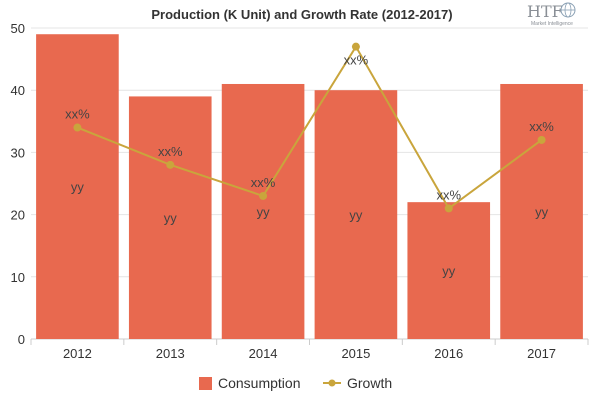 Image resolution: width=600 pixels, height=400 pixels. I want to click on logo-subtitle: Market Intelligence, so click(552, 24).